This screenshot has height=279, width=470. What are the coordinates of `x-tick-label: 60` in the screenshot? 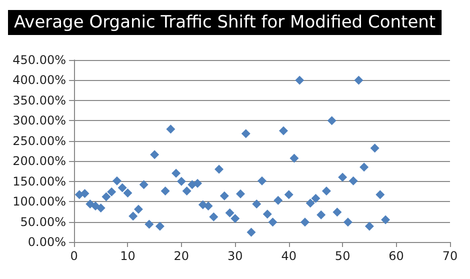 It's located at (396, 256).